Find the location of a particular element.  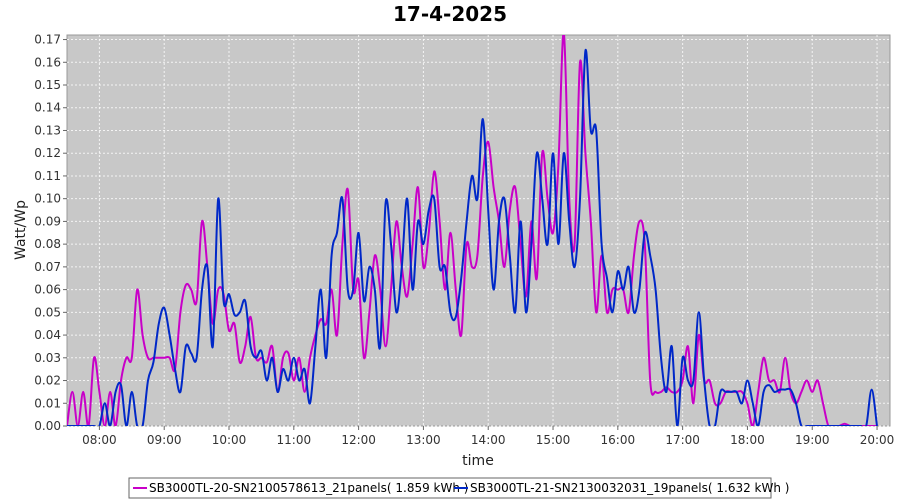

x-tick-label: 11:00 is located at coordinates (294, 440).